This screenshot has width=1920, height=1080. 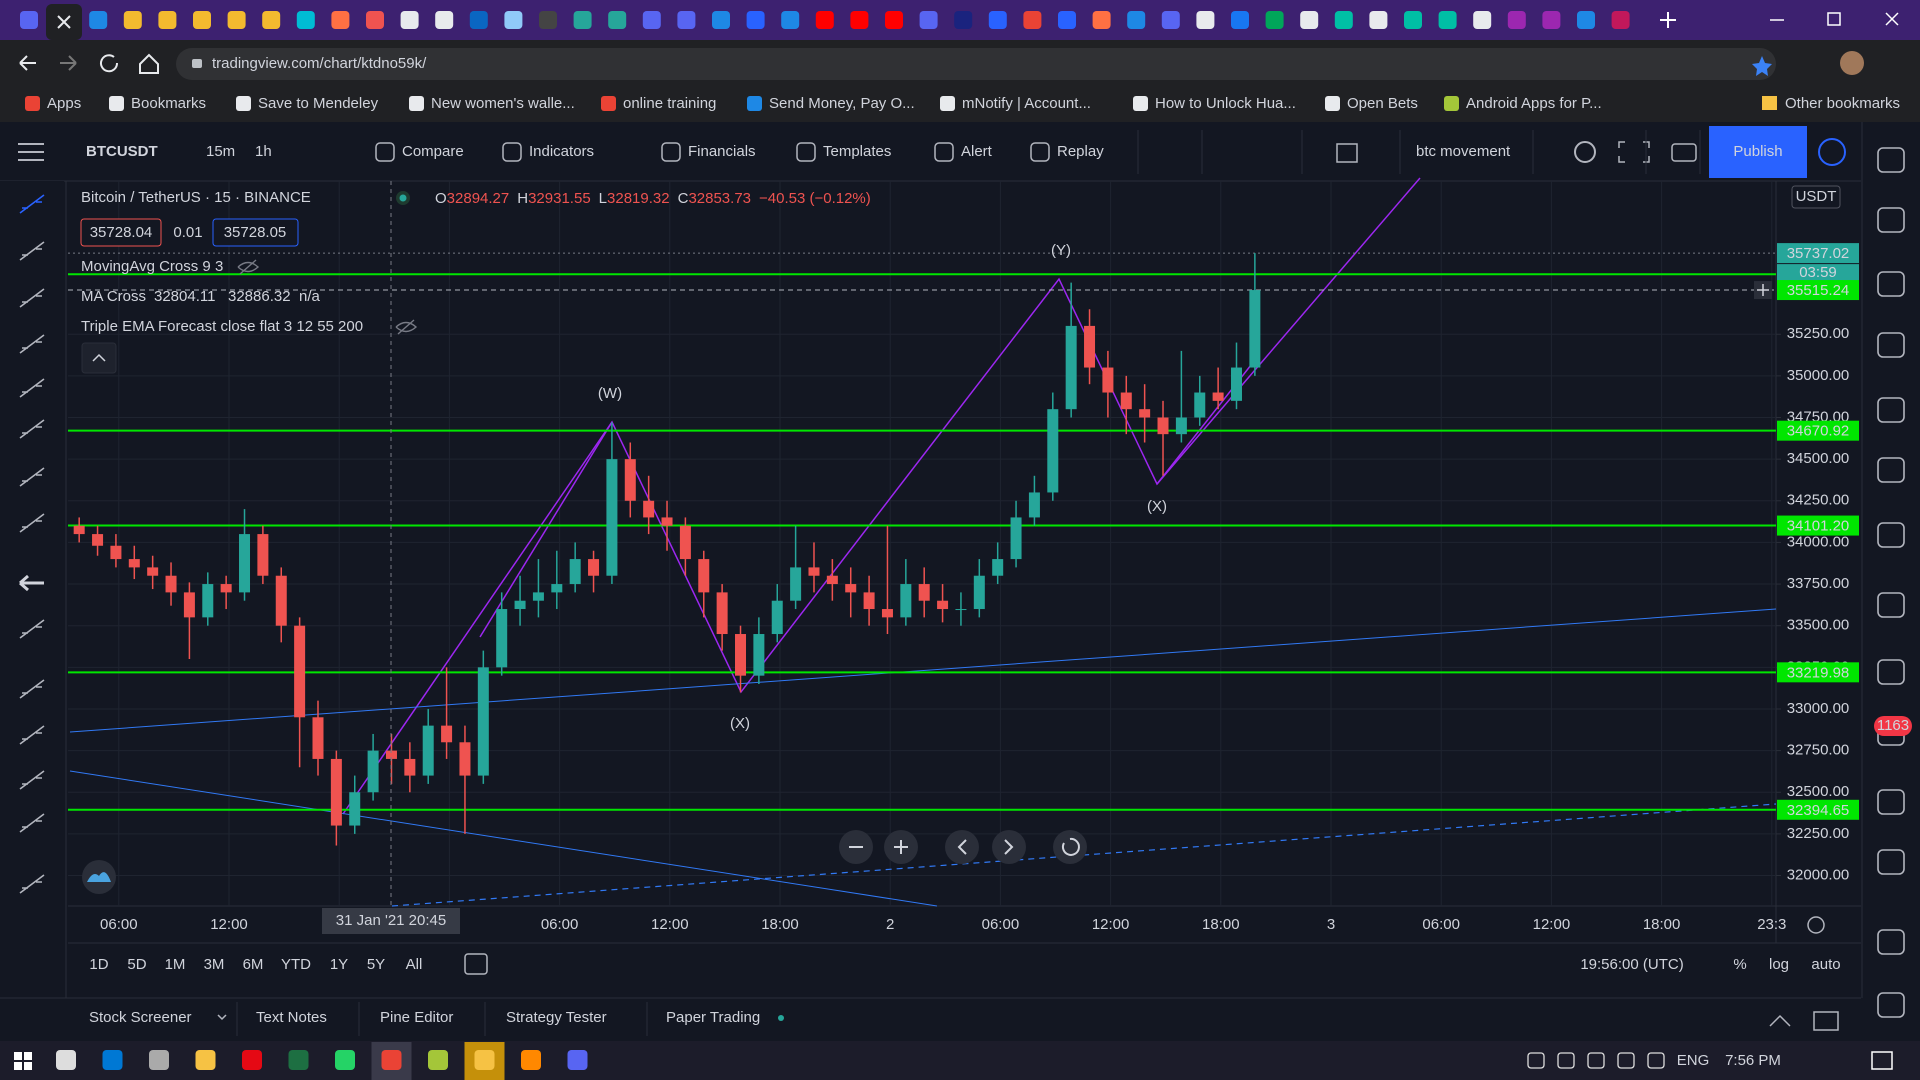 I want to click on settings-icon, so click(x=1585, y=152).